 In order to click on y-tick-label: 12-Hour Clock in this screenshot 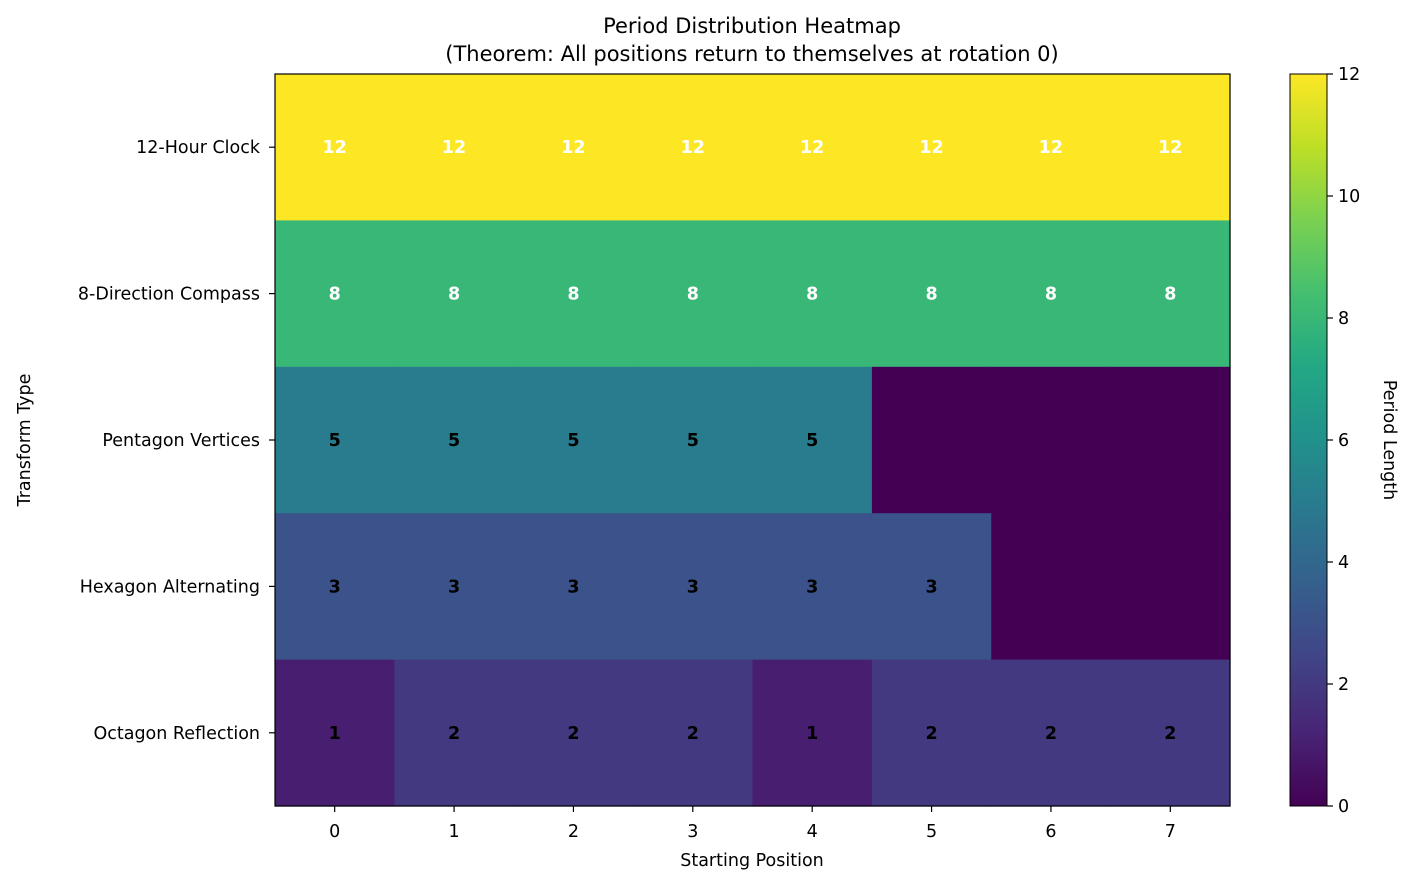, I will do `click(198, 148)`.